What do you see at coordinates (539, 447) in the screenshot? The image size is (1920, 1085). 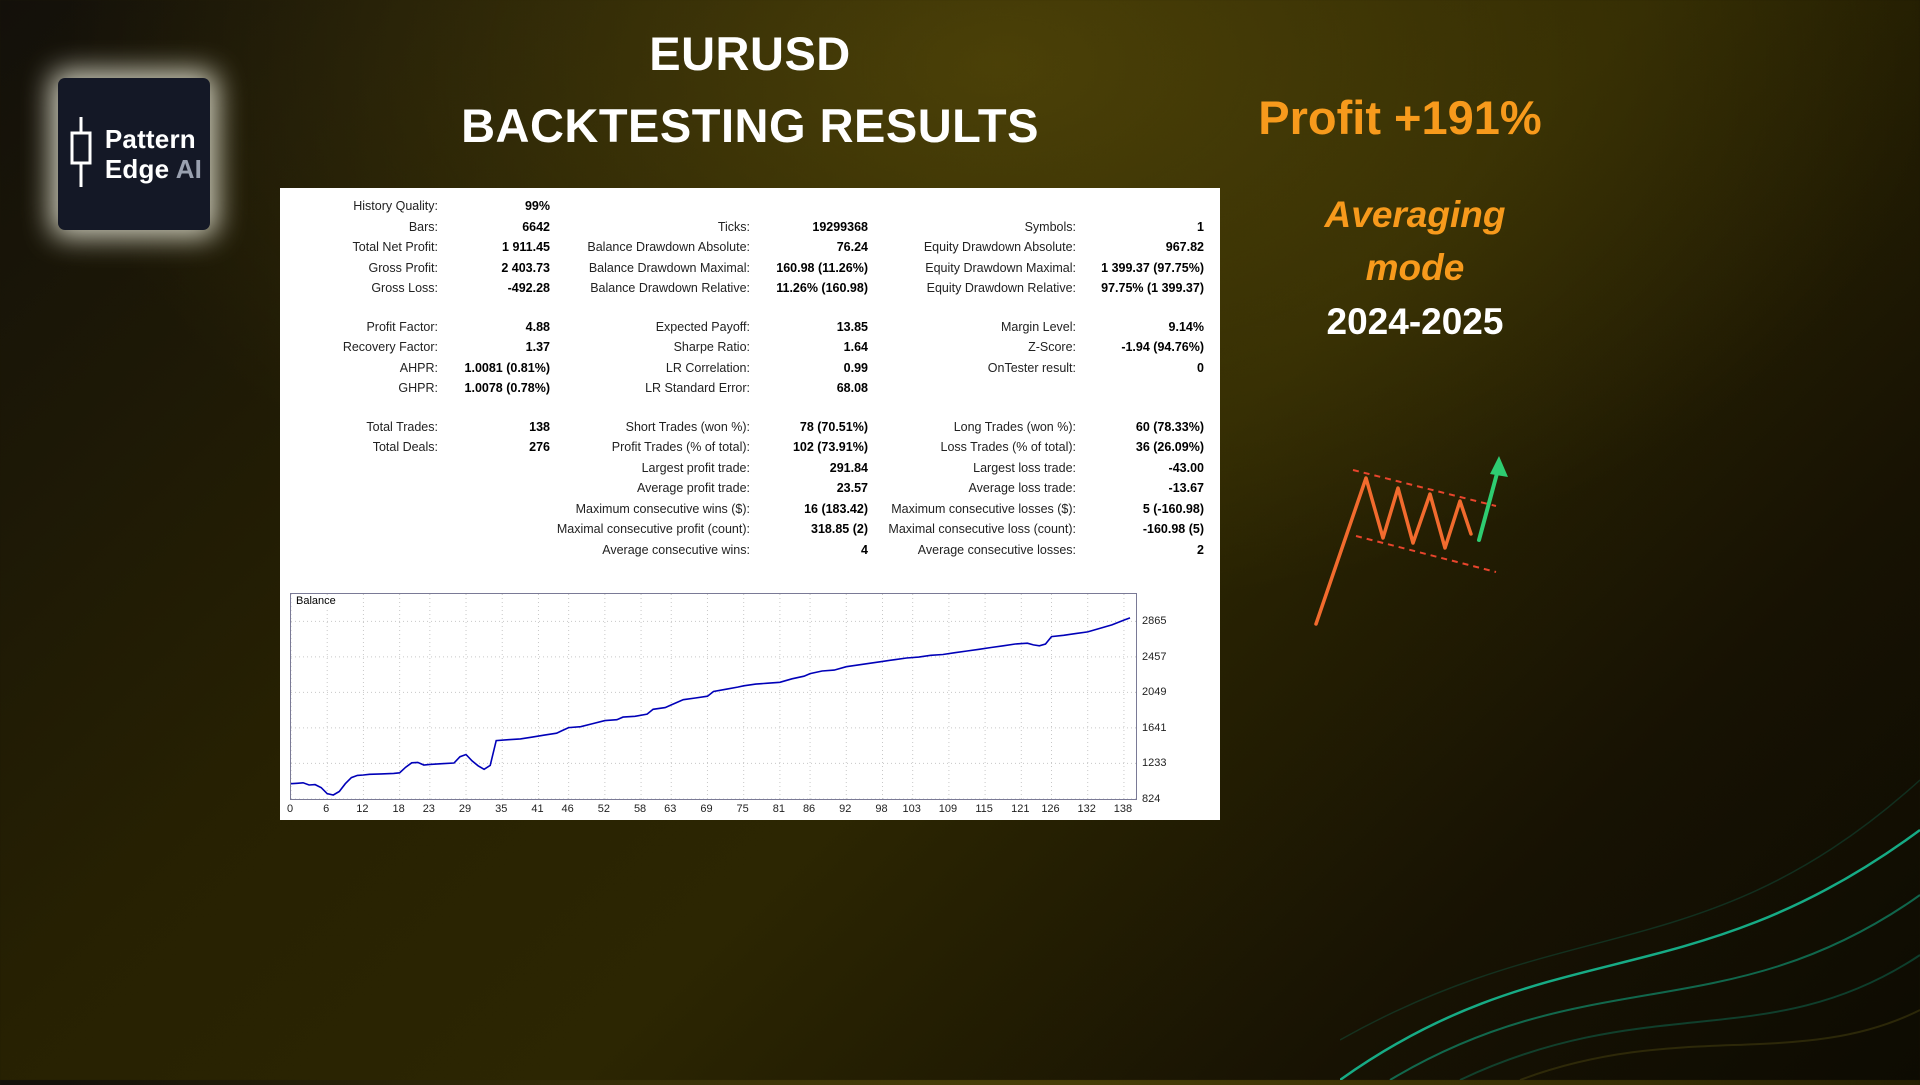 I see `stat-value: 276` at bounding box center [539, 447].